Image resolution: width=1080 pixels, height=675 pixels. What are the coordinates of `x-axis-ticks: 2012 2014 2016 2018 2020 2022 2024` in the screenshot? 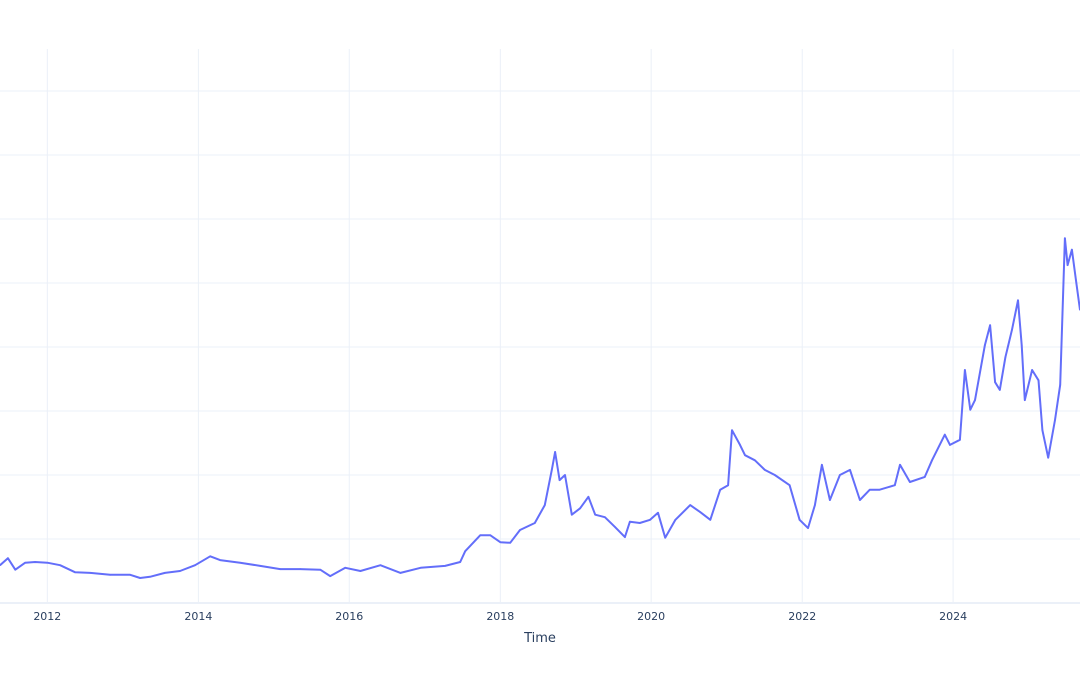 It's located at (500, 616).